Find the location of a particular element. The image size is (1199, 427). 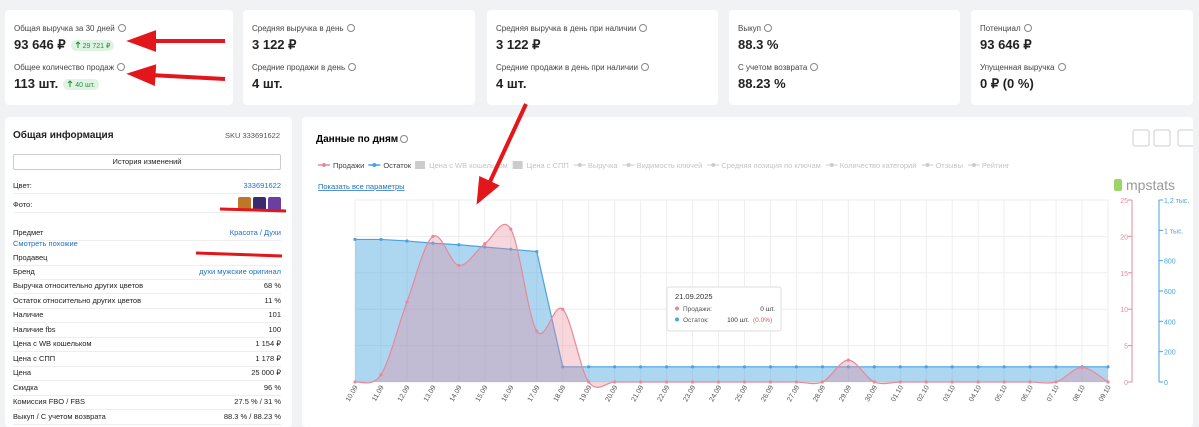

metric-card: Выкуп 88.3 % С учетом возврата 88.23 % is located at coordinates (844, 57).